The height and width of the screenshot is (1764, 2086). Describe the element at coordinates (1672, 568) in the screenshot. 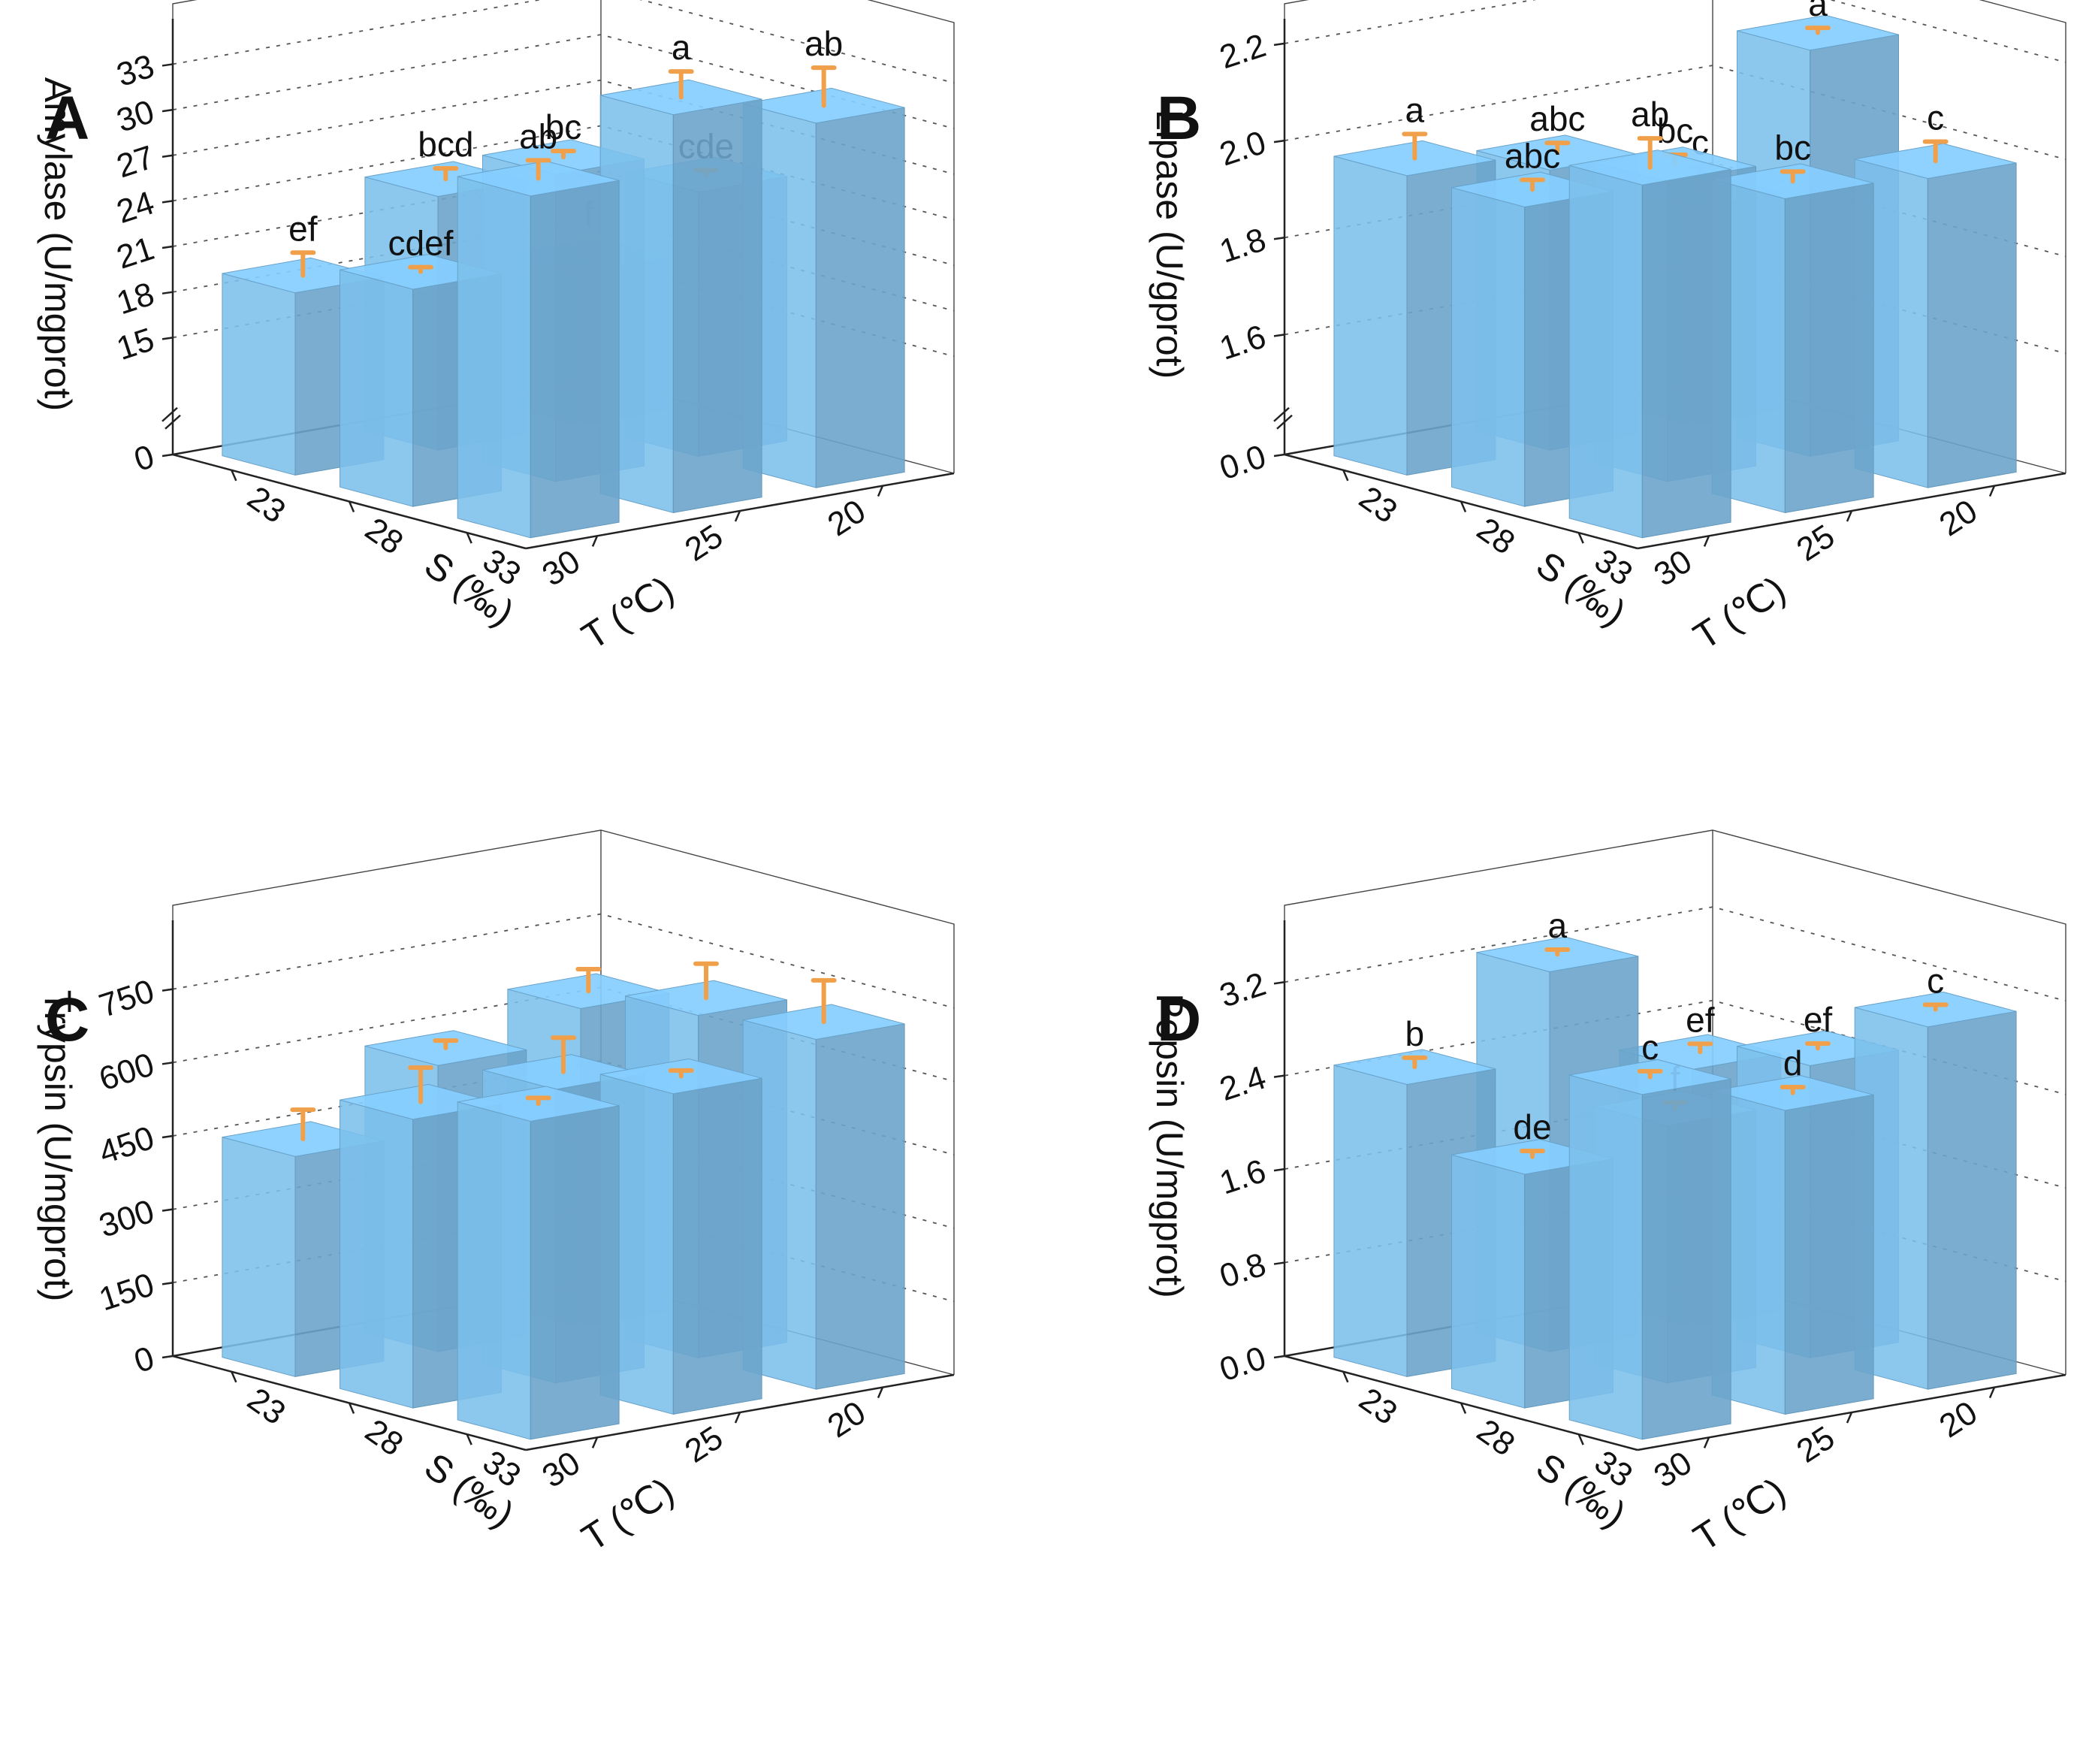

I see `t-tick-label: 30` at that location.